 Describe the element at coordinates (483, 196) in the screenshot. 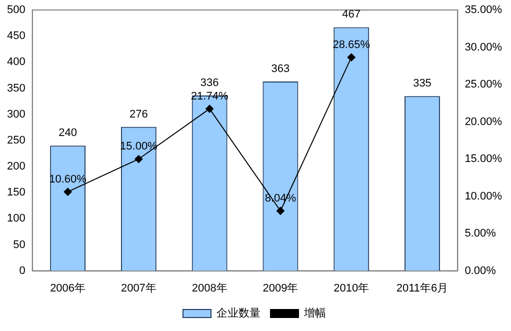

I see `y2-tick-label: 10.00%` at that location.